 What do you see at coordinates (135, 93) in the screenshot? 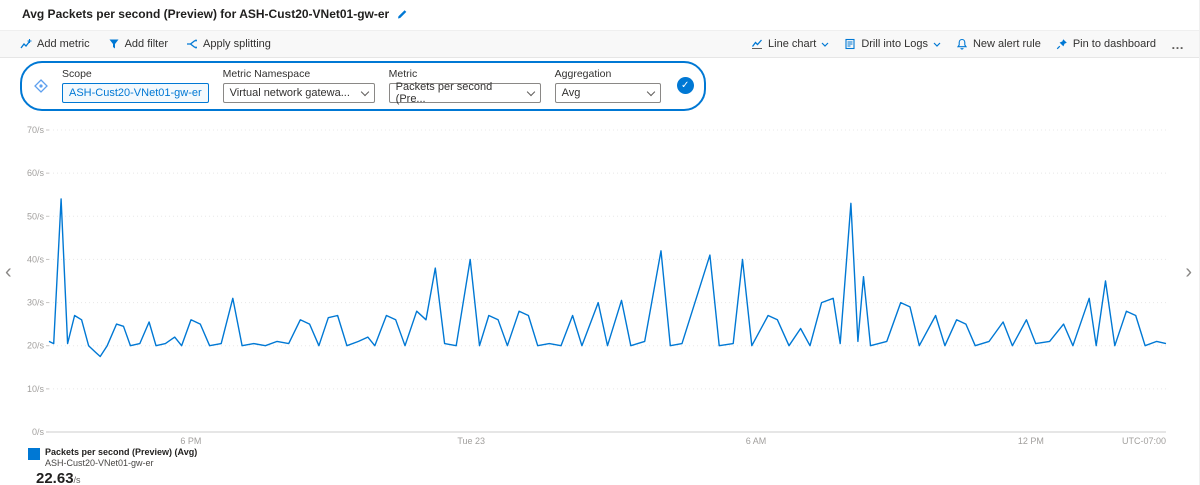
I see `scope-value: ASH-Cust20-VNet01-gw-er` at bounding box center [135, 93].